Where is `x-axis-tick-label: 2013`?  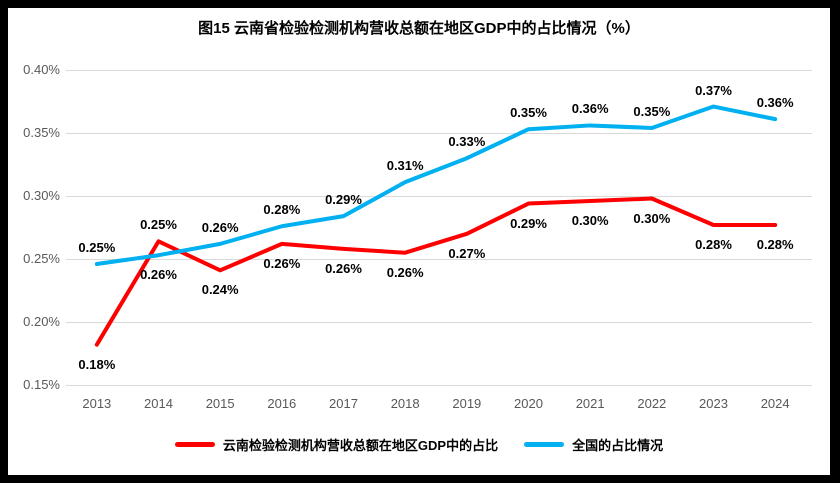
x-axis-tick-label: 2013 is located at coordinates (97, 403).